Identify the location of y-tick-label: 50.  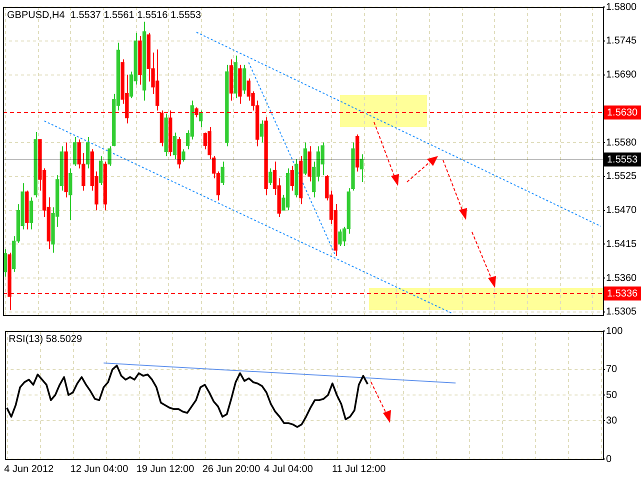
(612, 395).